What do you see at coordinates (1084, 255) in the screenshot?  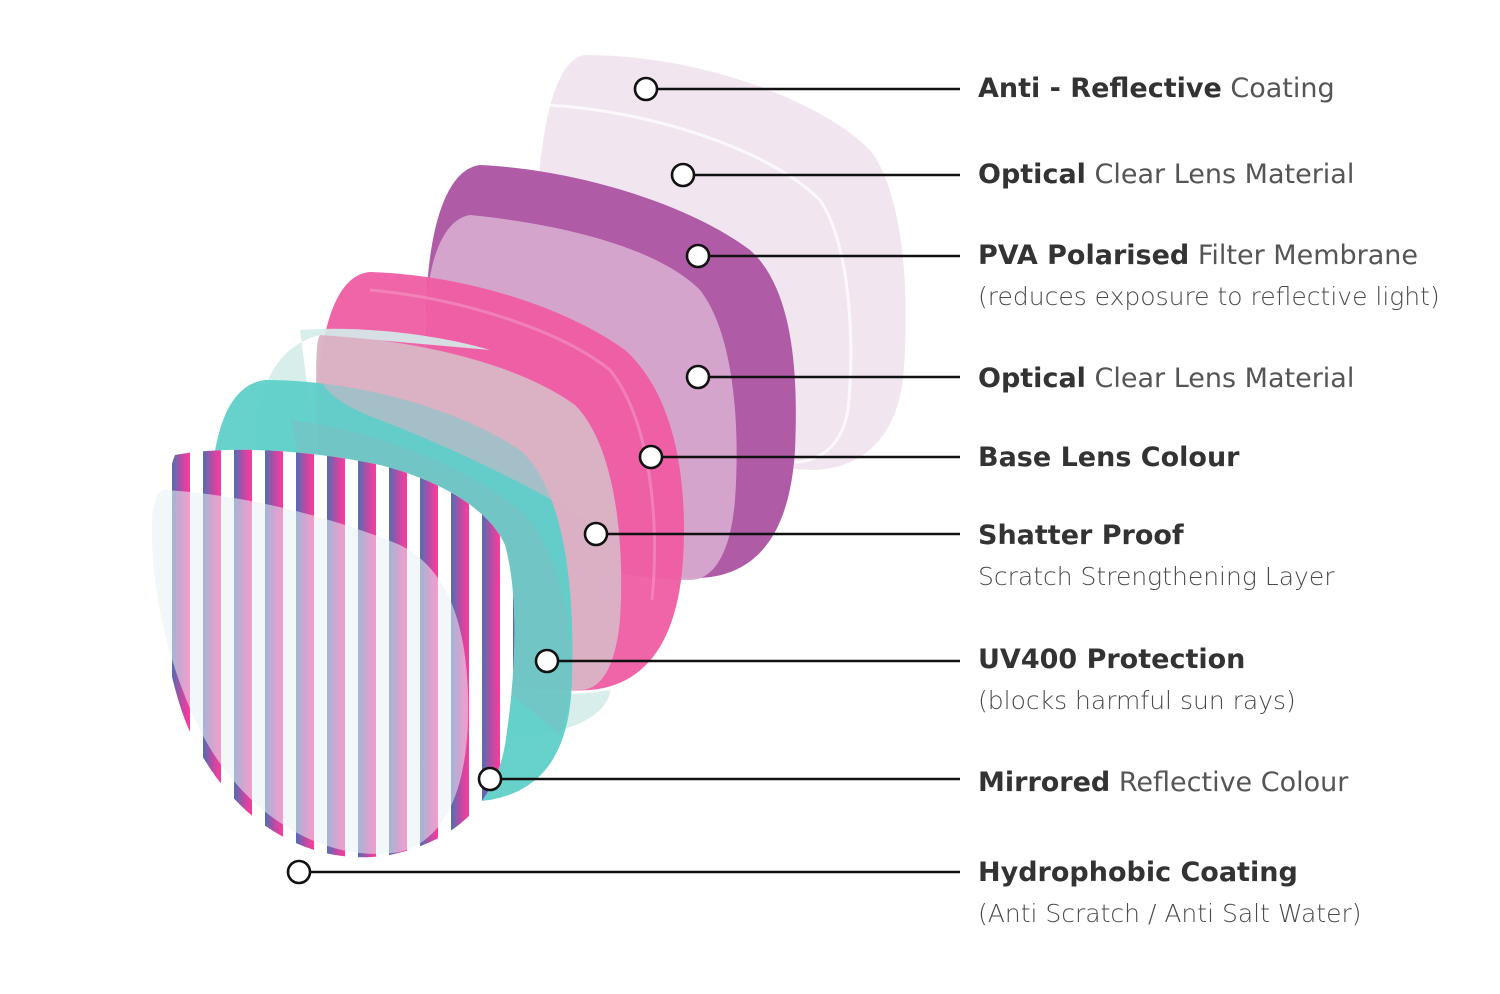 I see `label-bold: PVA Polarised` at bounding box center [1084, 255].